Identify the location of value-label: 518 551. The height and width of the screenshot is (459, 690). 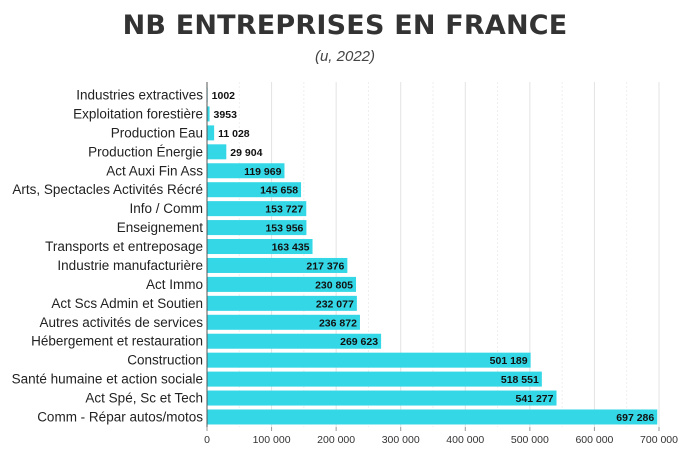
(520, 380).